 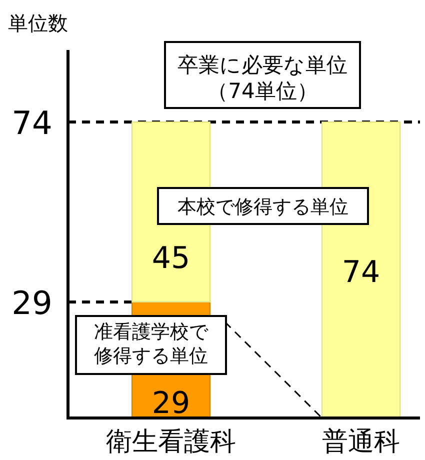 I want to click on data-label: 74, so click(x=361, y=272).